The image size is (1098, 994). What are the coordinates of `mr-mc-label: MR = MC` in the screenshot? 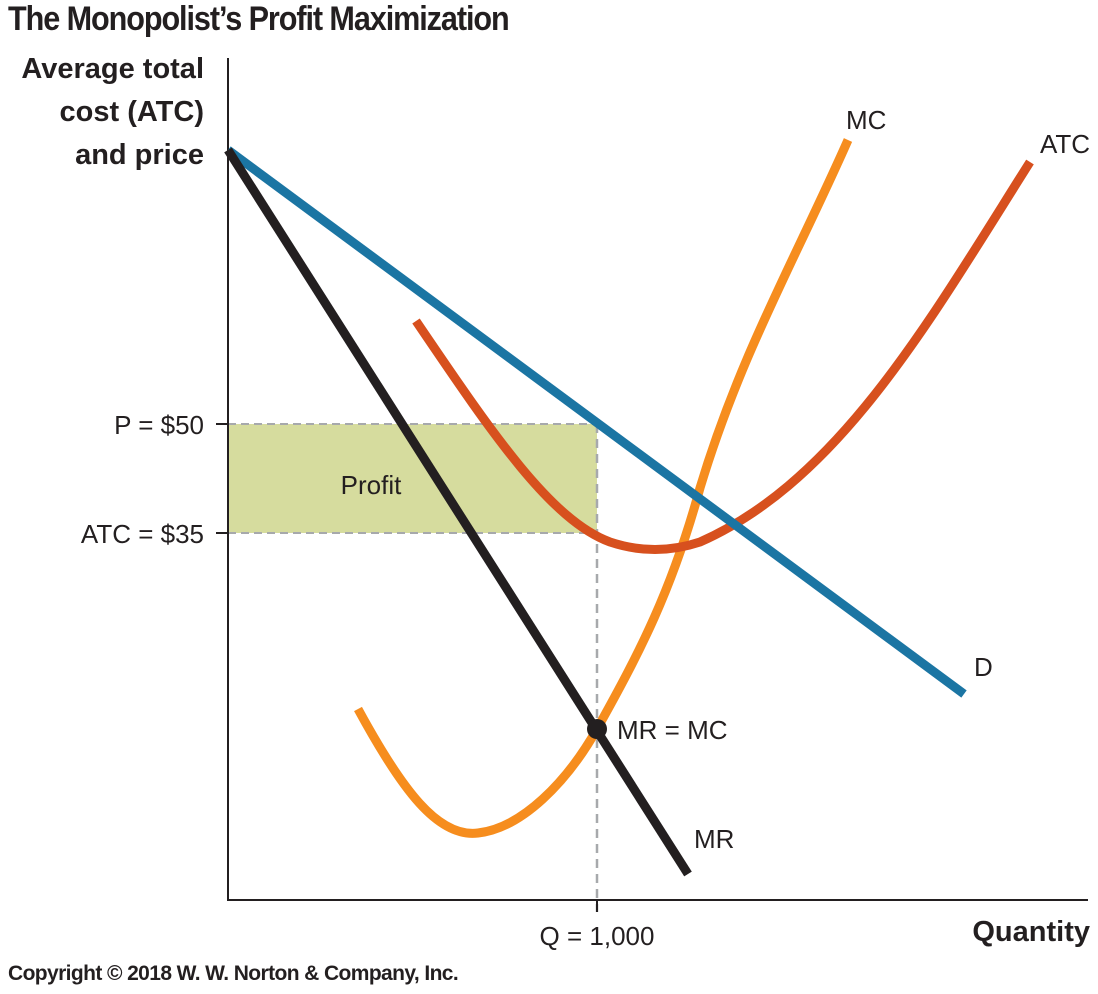 It's located at (672, 730).